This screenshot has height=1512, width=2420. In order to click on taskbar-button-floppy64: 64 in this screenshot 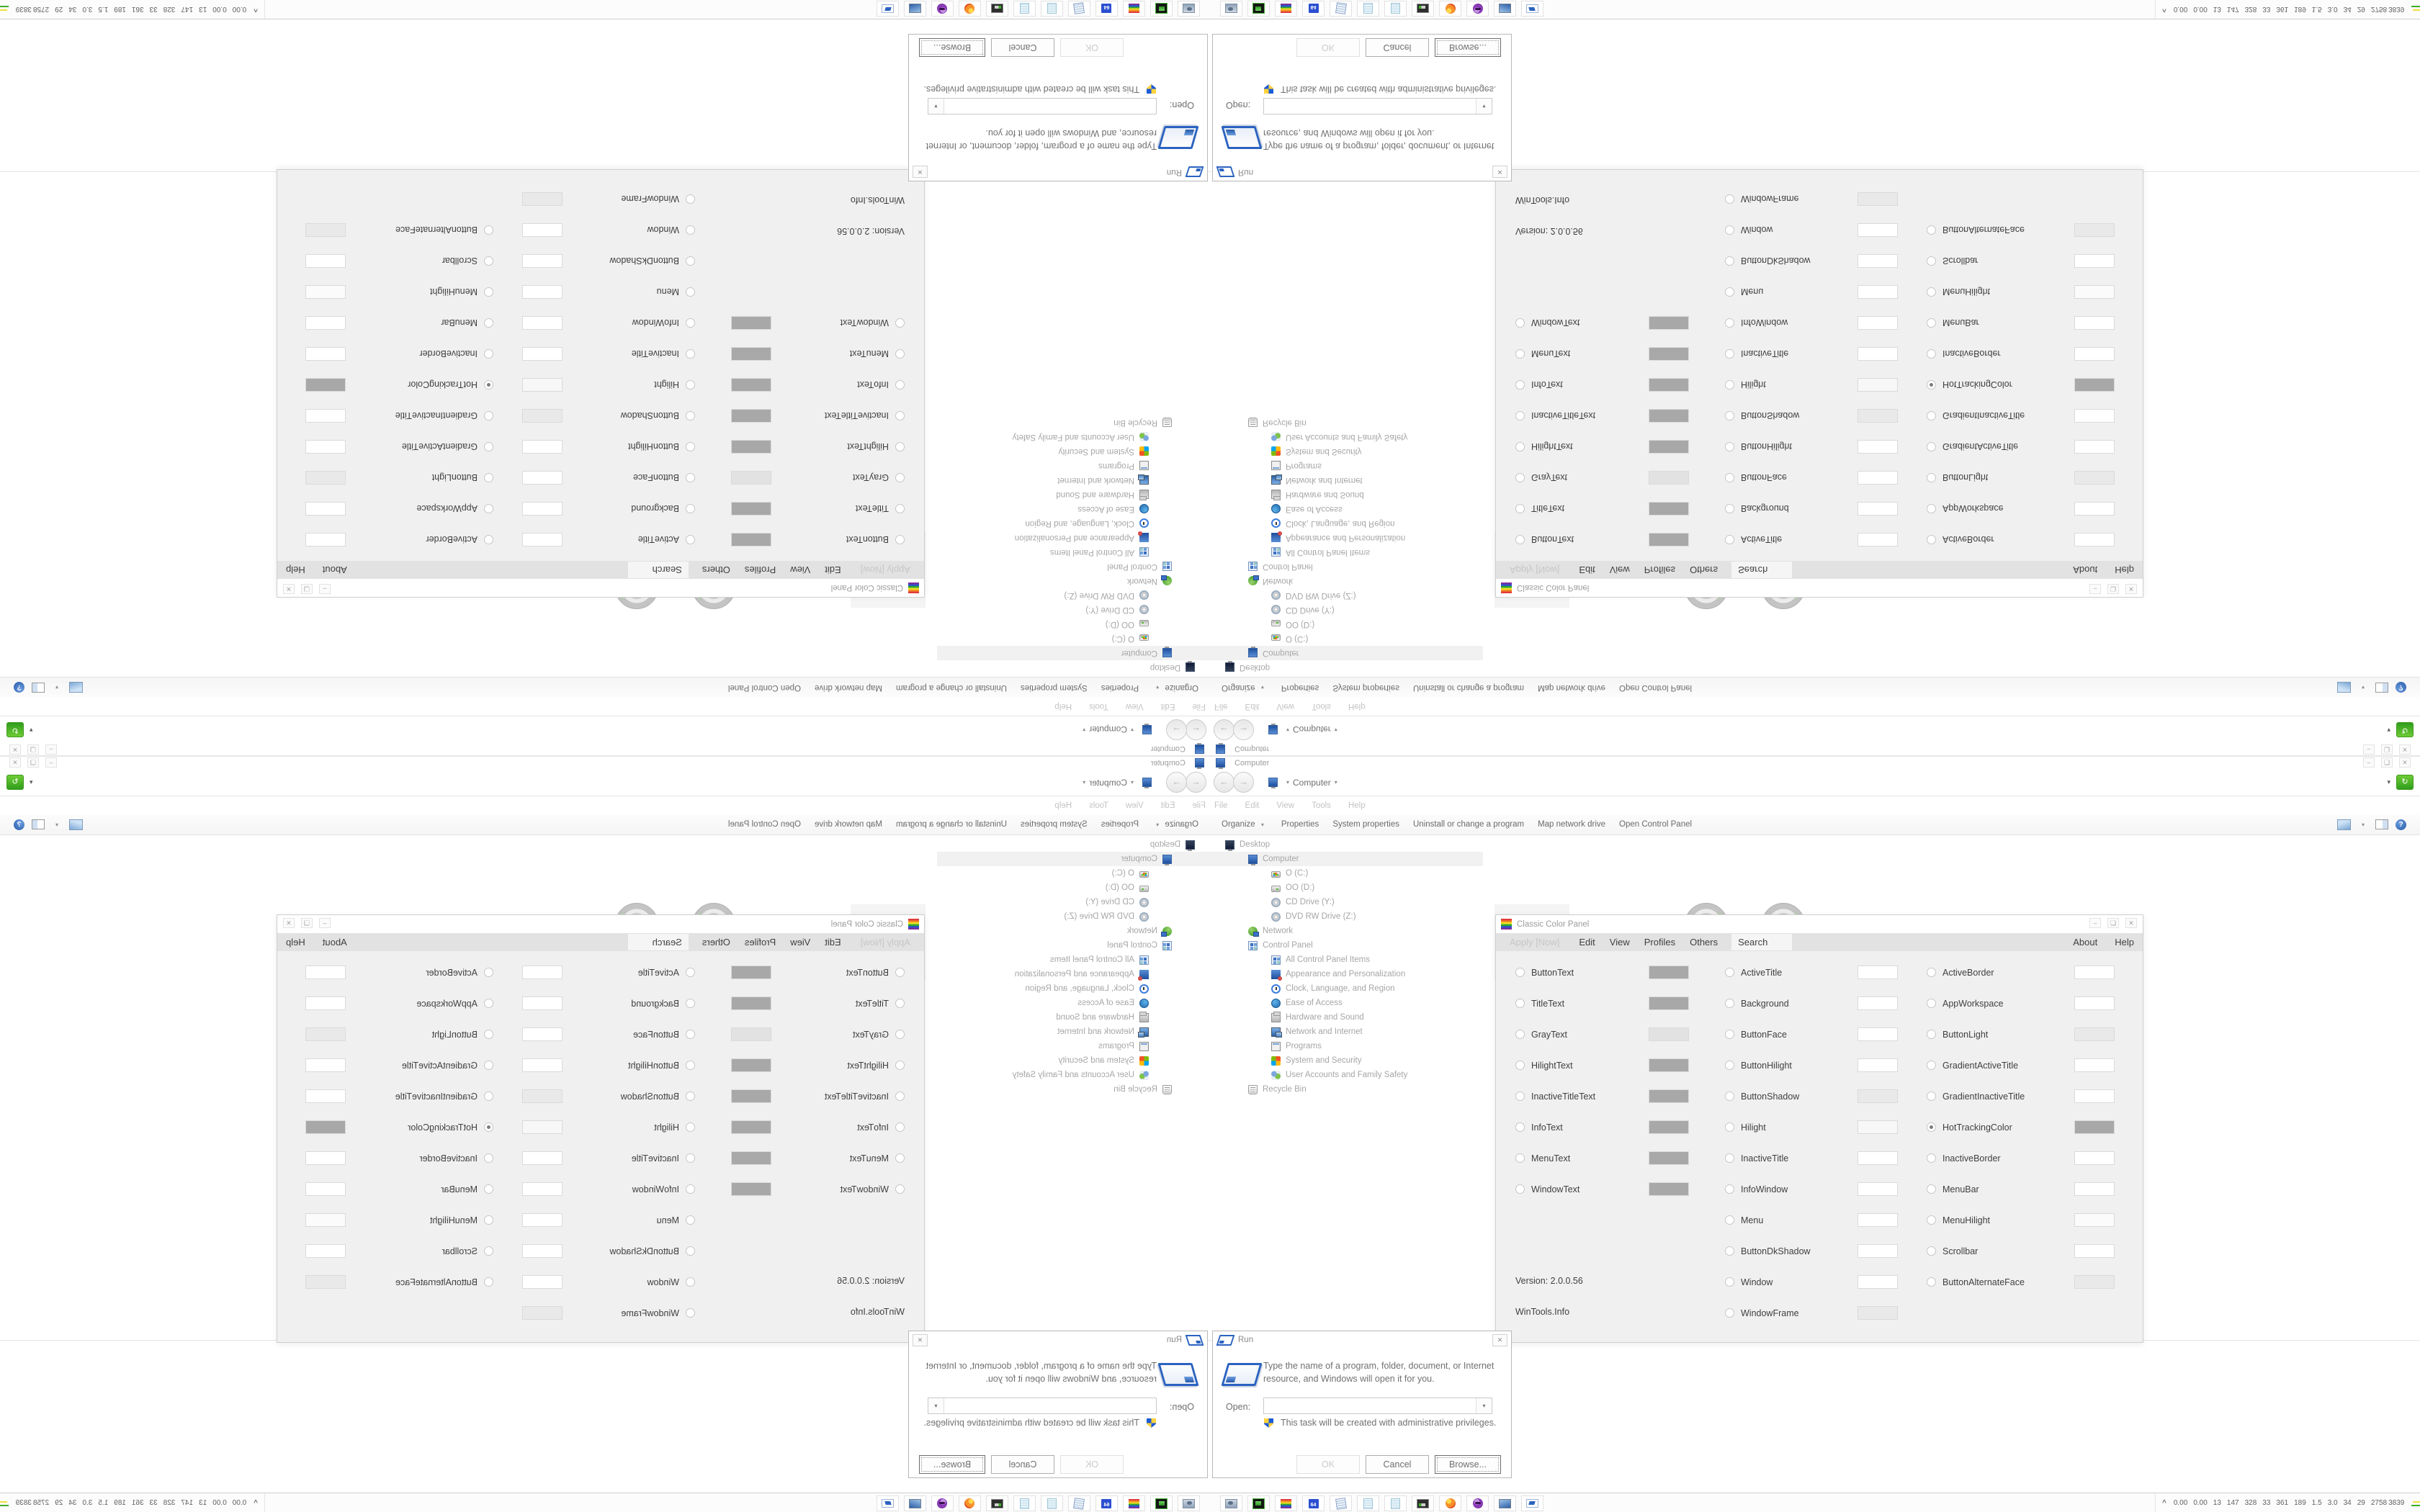, I will do `click(1106, 1503)`.